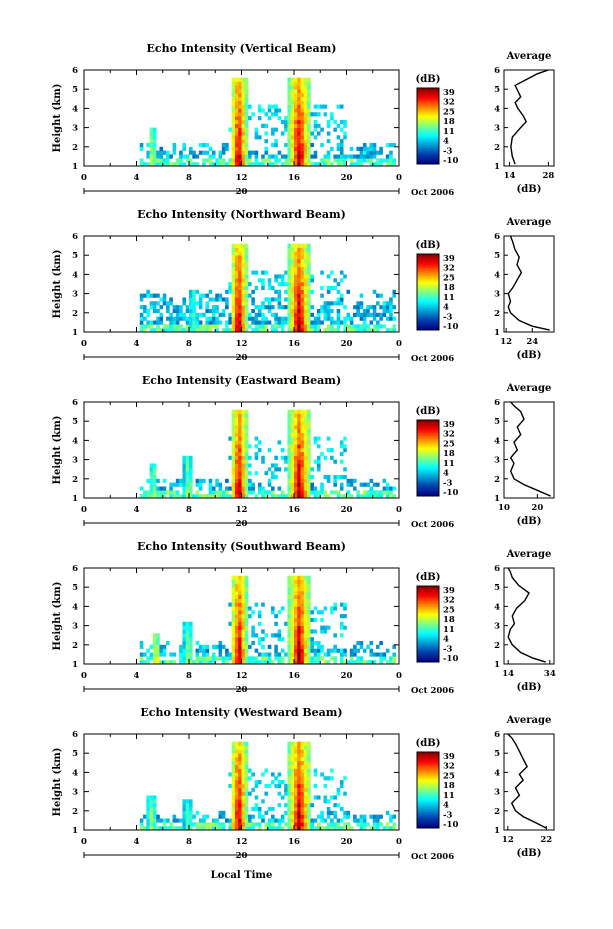 The height and width of the screenshot is (929, 613). I want to click on x-tick-label: 0, so click(399, 344).